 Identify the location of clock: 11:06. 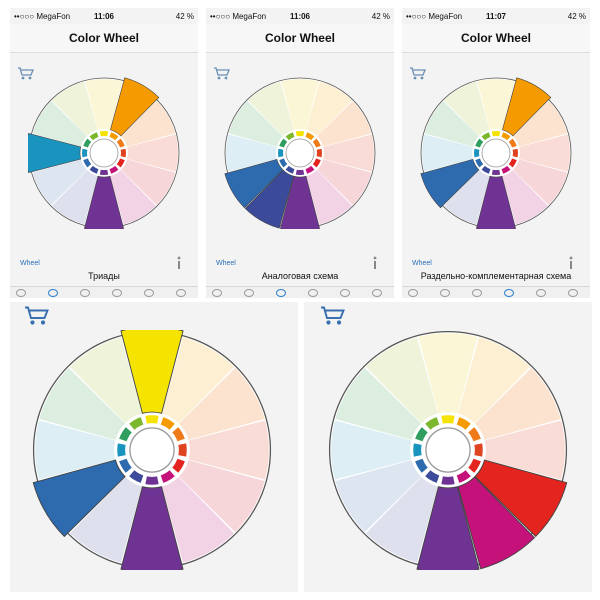
(300, 16).